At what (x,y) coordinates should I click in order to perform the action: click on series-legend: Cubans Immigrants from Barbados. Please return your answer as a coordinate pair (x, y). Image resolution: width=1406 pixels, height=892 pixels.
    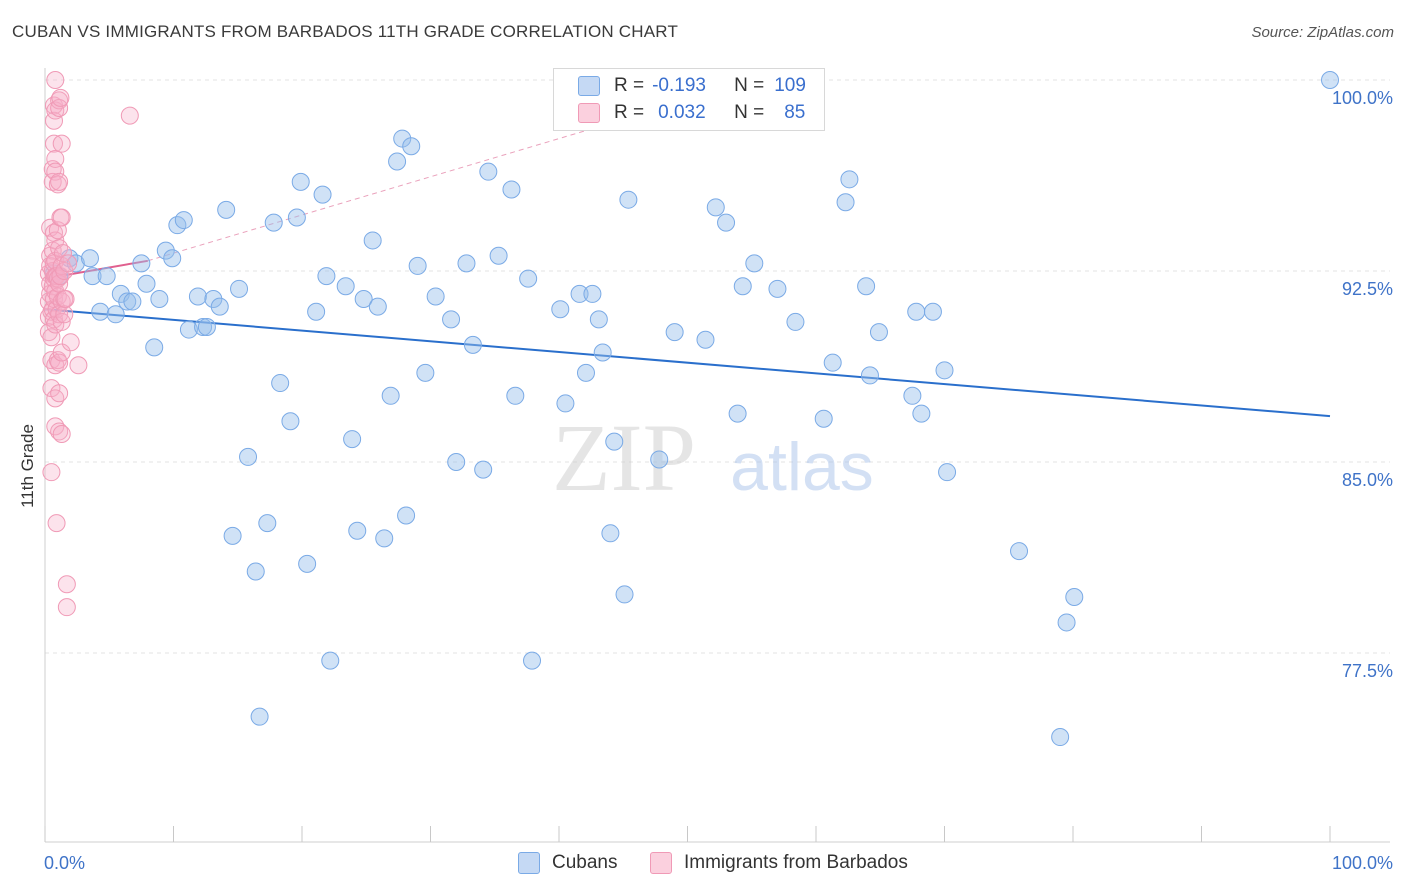
    Looking at the image, I should click on (703, 865).